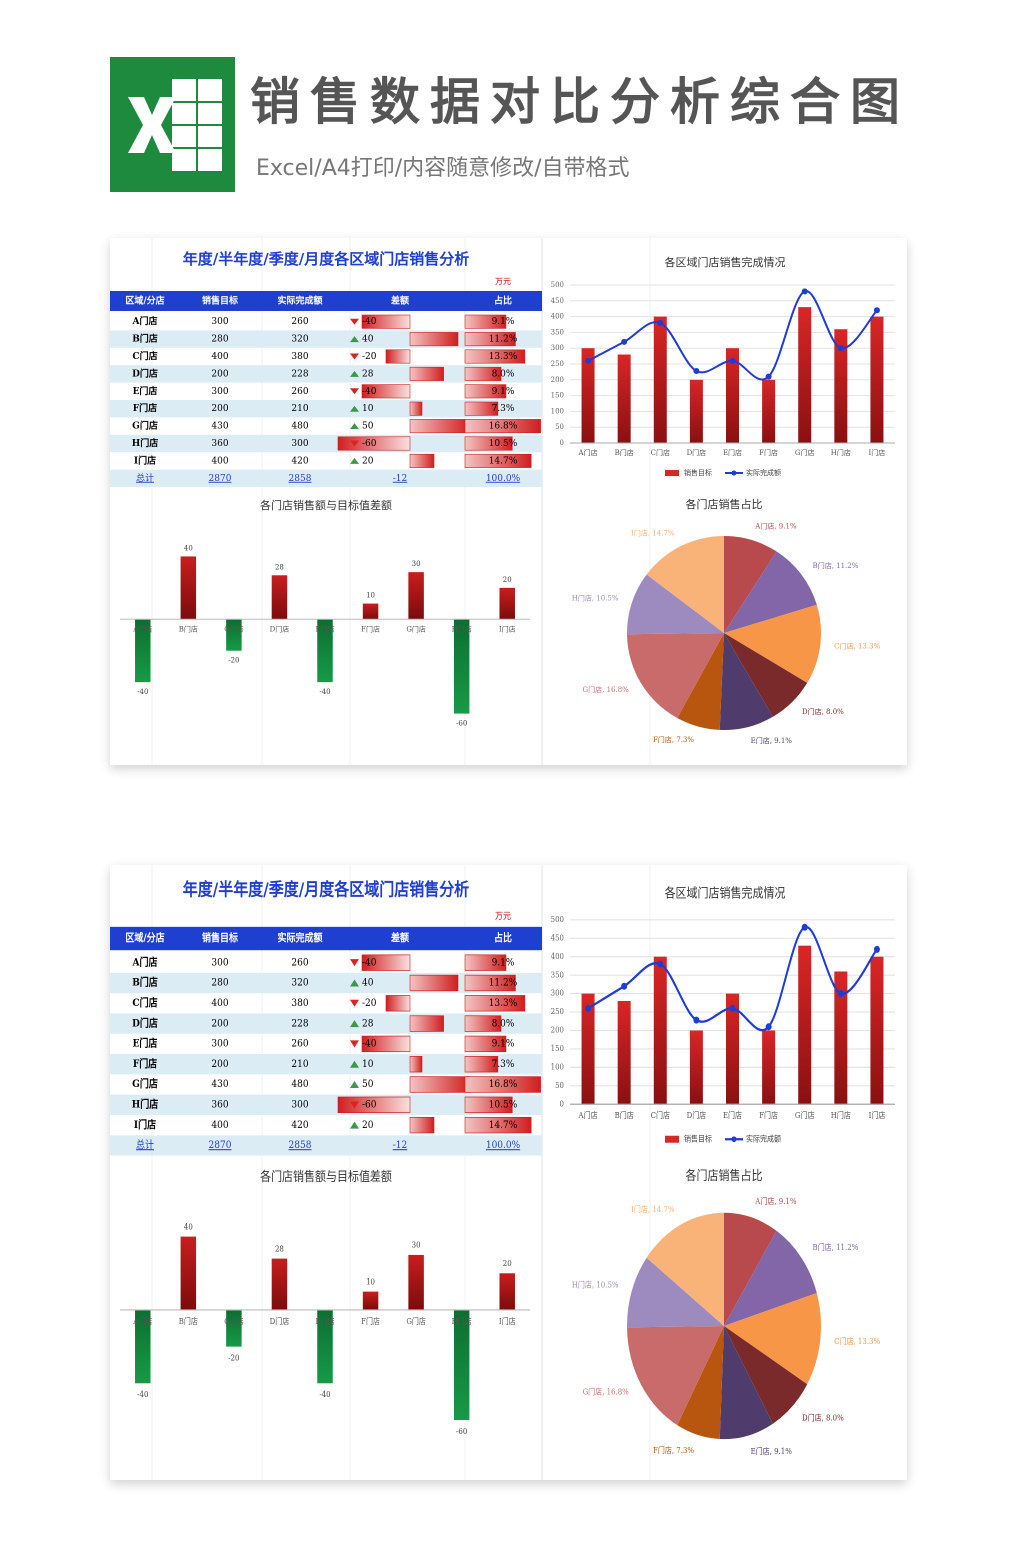 Image resolution: width=1024 pixels, height=1542 pixels. Describe the element at coordinates (595, 597) in the screenshot. I see `slice-label: H门店, 10.5%` at that location.